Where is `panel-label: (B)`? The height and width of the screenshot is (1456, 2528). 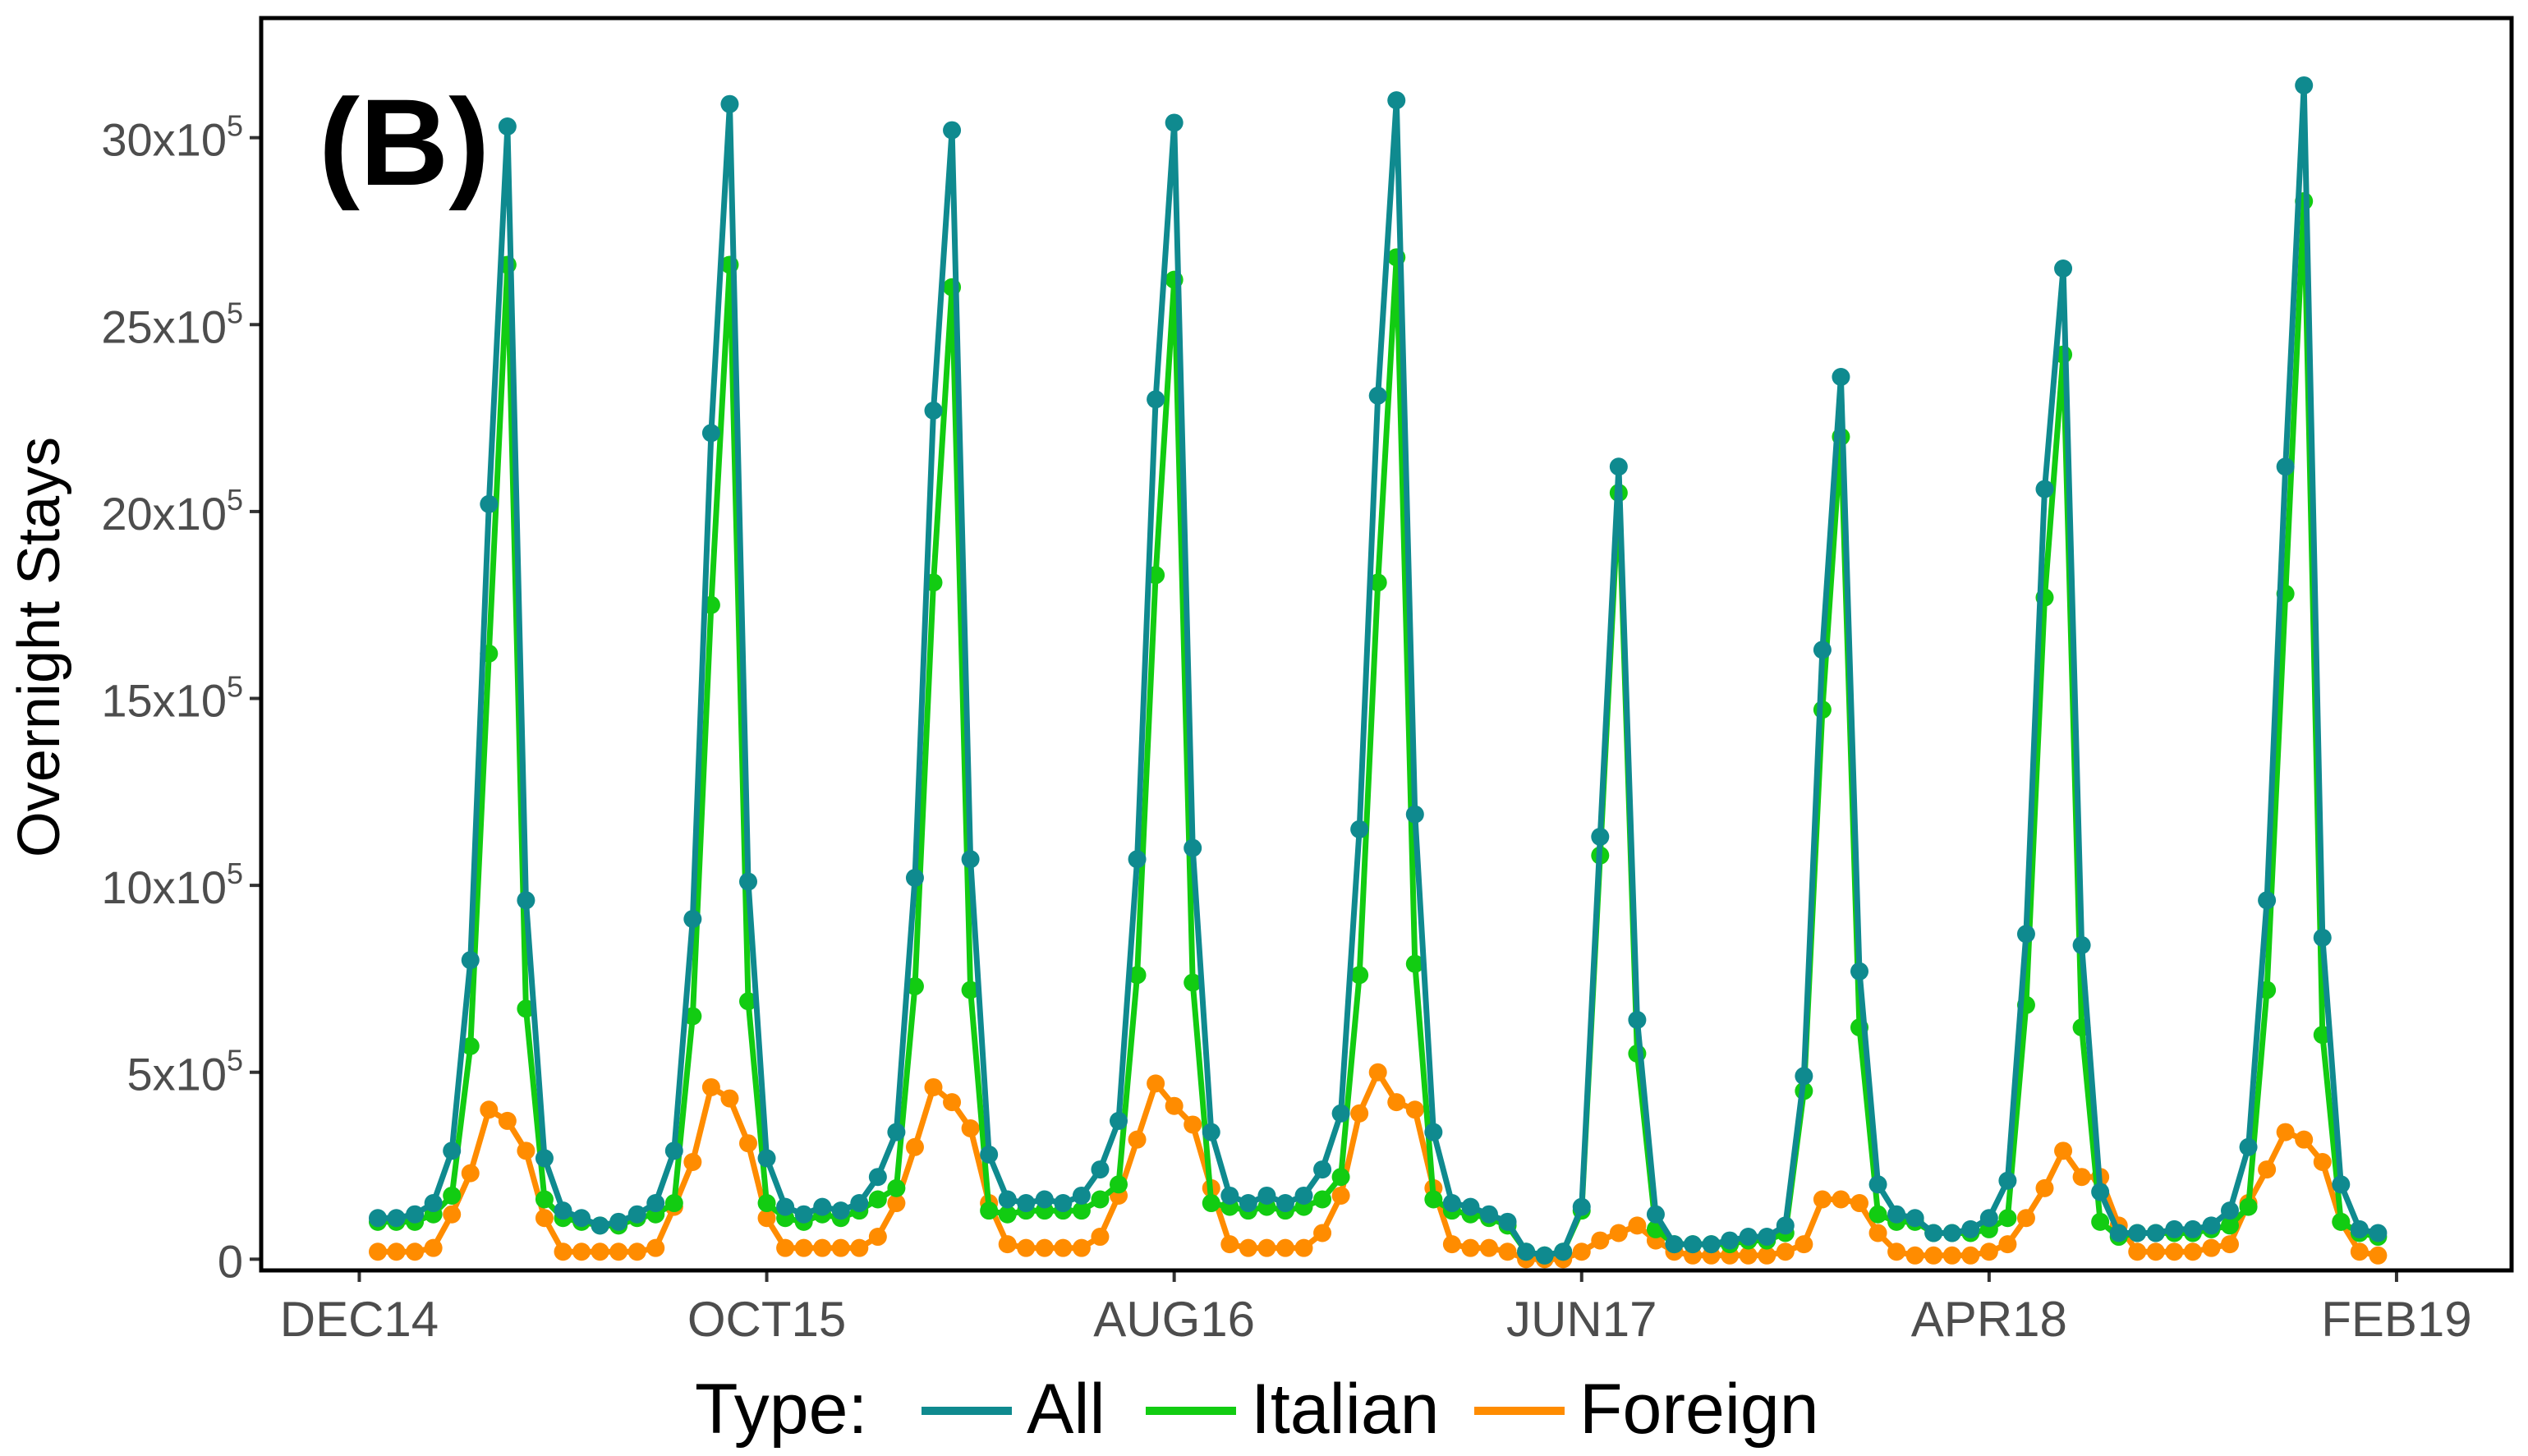
panel-label: (B) is located at coordinates (404, 142).